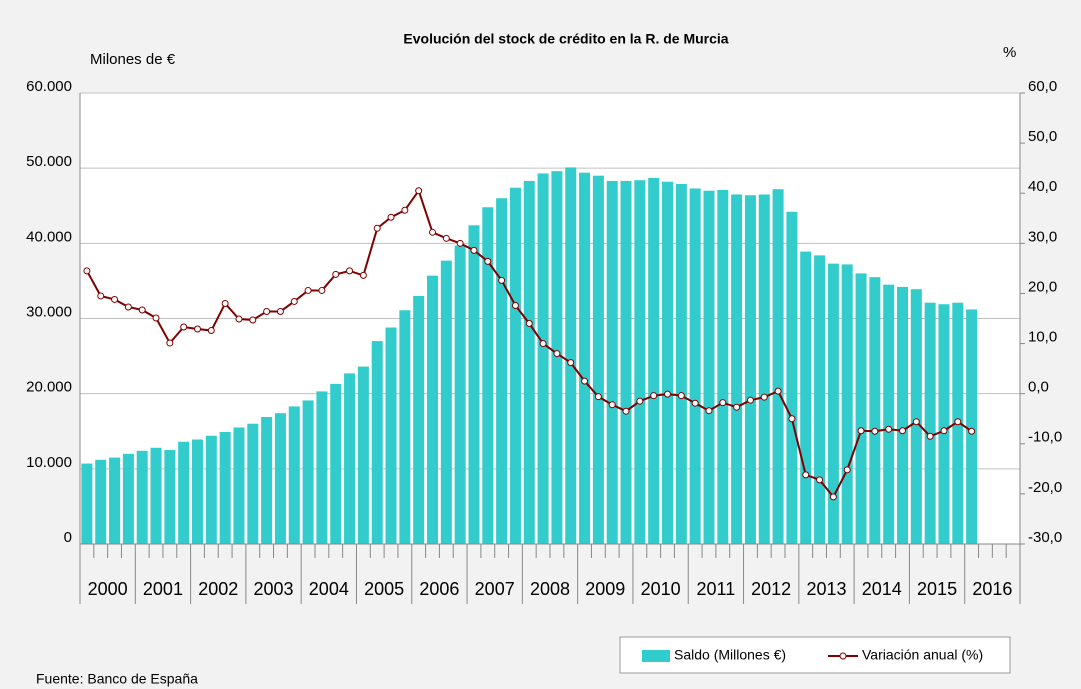 This screenshot has height=689, width=1081. Describe the element at coordinates (68, 537) in the screenshot. I see `y-tick-label: 0` at that location.